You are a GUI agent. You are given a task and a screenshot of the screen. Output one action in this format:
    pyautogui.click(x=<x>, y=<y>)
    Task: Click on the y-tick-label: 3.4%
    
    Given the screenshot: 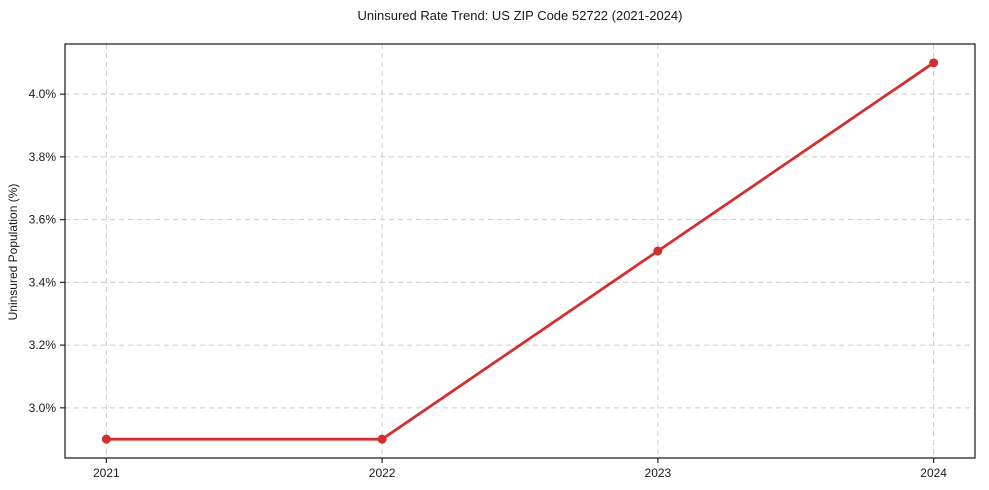 What is the action you would take?
    pyautogui.click(x=43, y=282)
    